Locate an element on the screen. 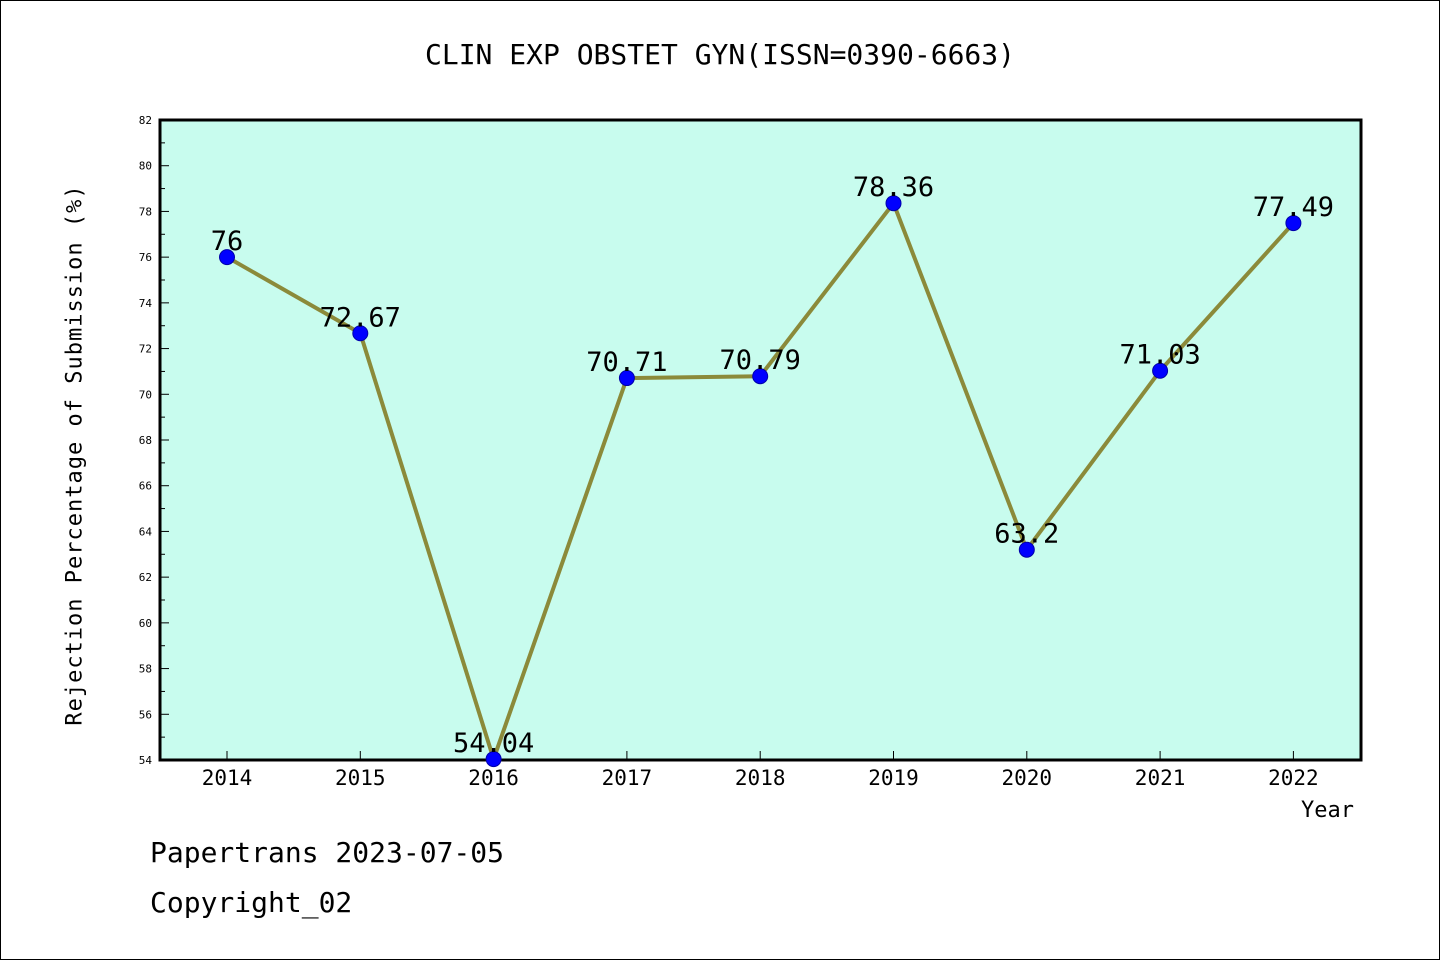  footer-date: Papertrans 2023-07-05 is located at coordinates (327, 852).